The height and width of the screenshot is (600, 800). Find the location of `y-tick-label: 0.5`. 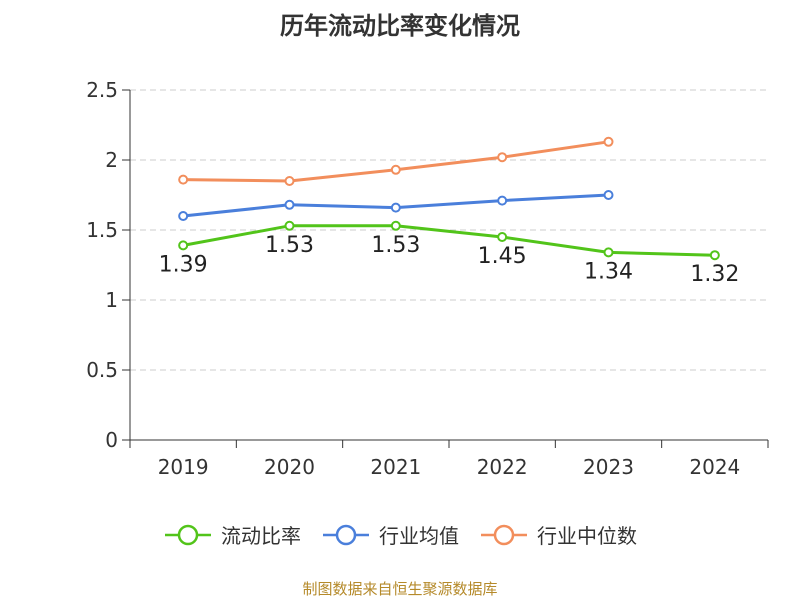

y-tick-label: 0.5 is located at coordinates (102, 370).